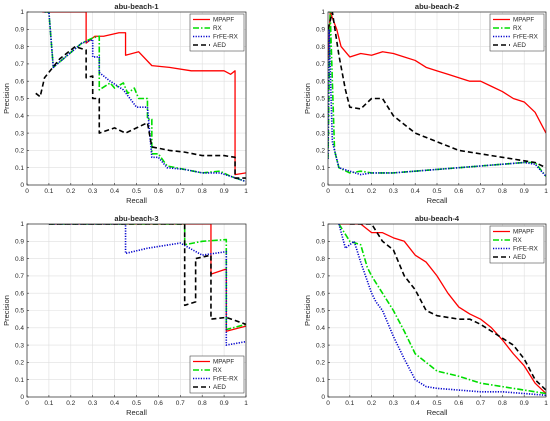 This screenshot has height=421, width=550. Describe the element at coordinates (437, 73) in the screenshot. I see `series-line-mpapf` at that location.